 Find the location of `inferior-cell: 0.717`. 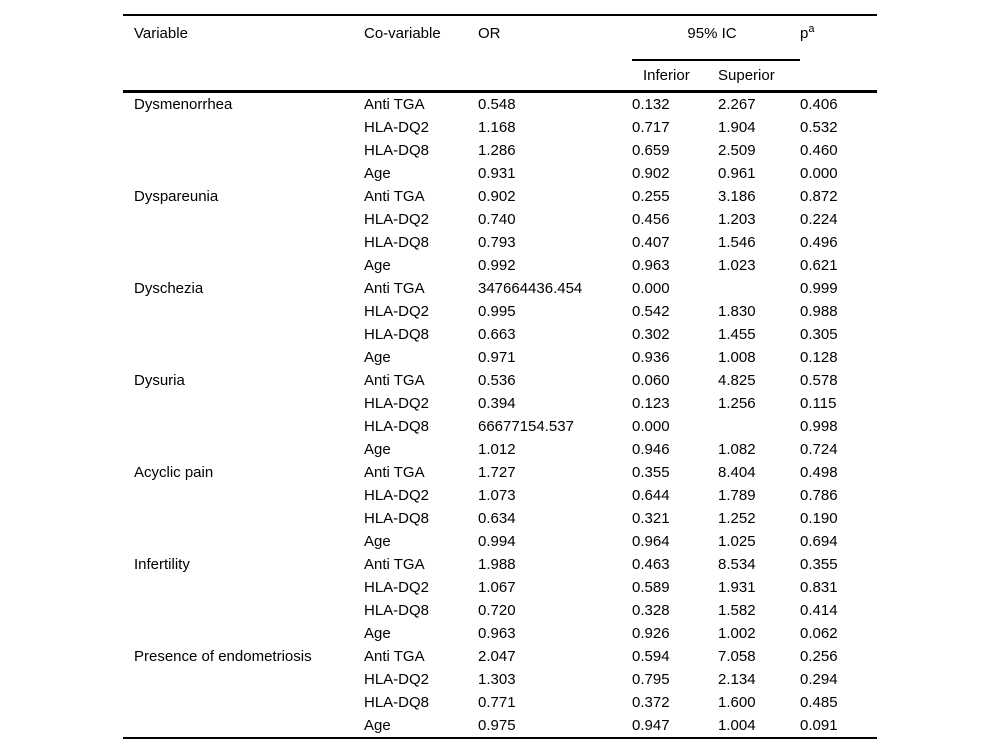

inferior-cell: 0.717 is located at coordinates (651, 127).